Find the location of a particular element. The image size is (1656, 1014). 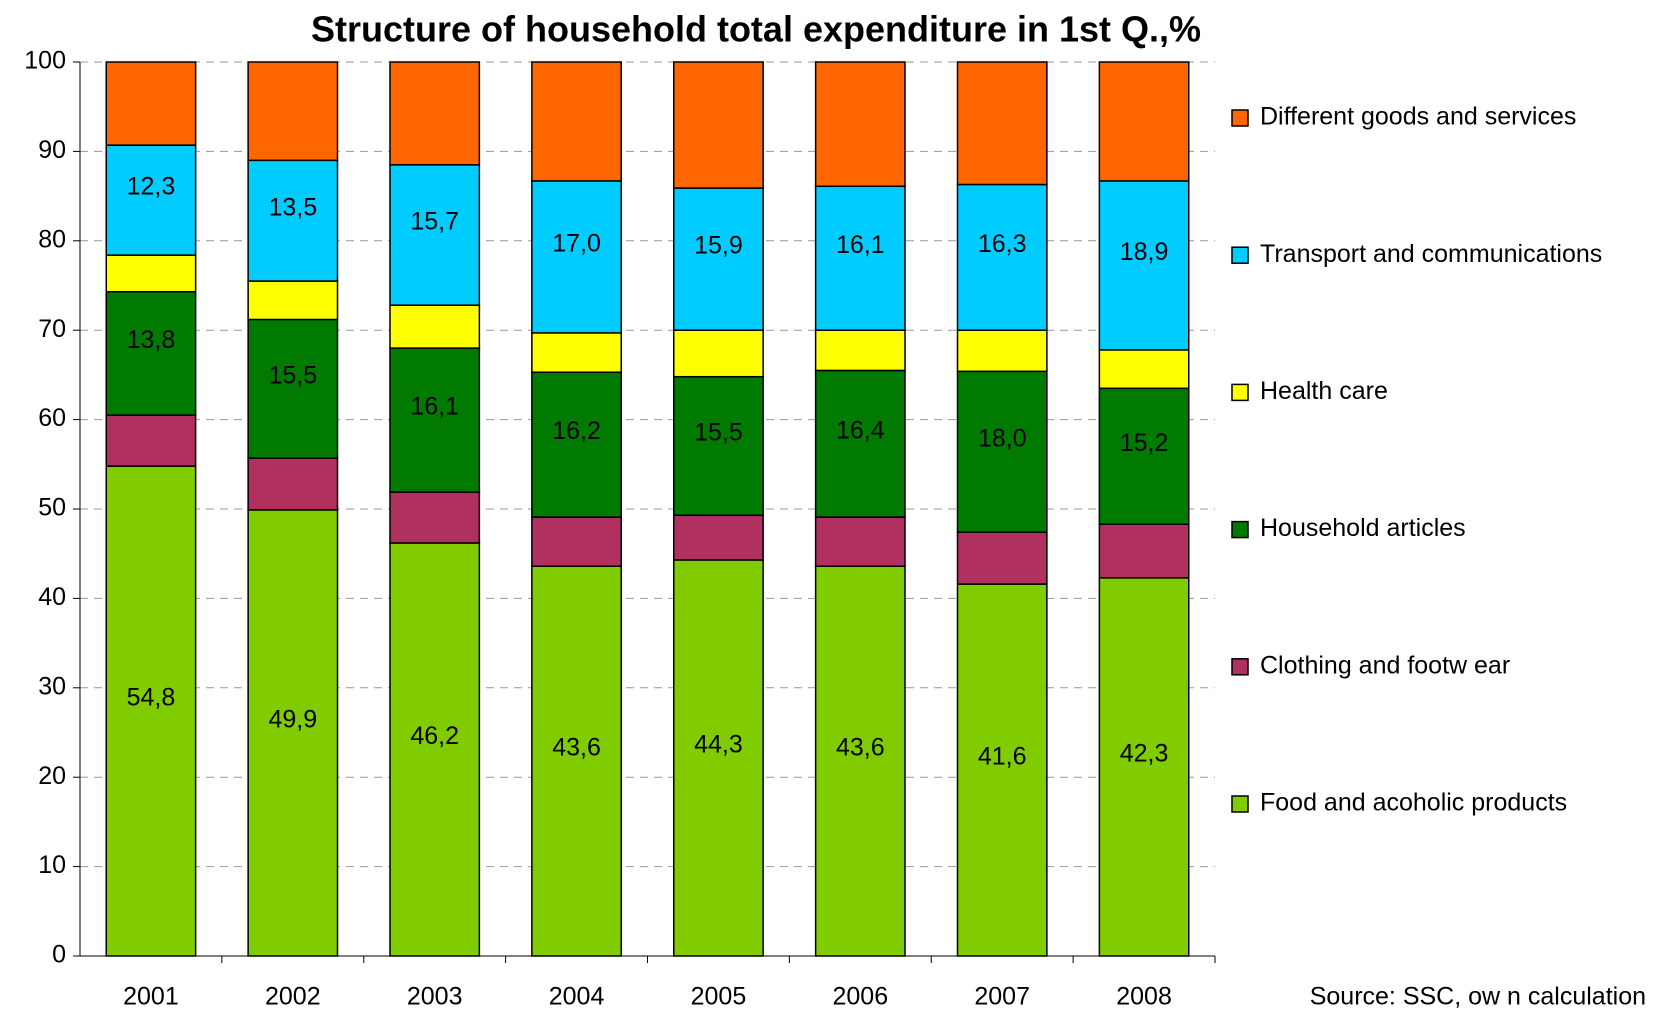

x-tick-label: 2004 is located at coordinates (577, 997).